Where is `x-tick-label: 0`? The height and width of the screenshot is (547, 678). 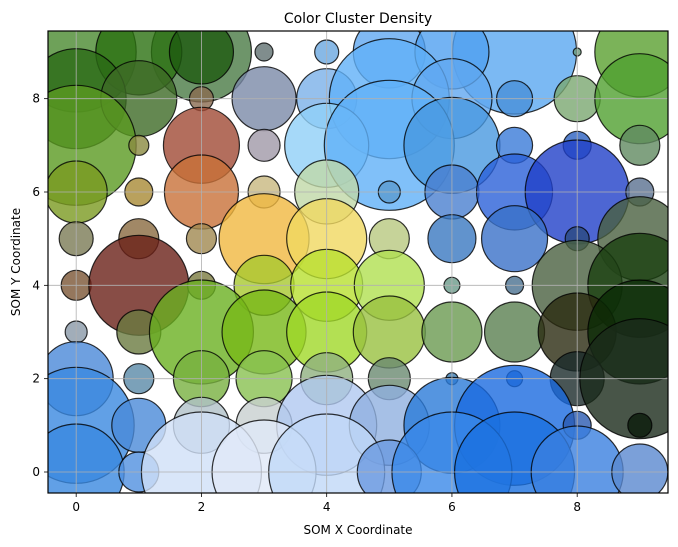
x-tick-label: 0 is located at coordinates (76, 507).